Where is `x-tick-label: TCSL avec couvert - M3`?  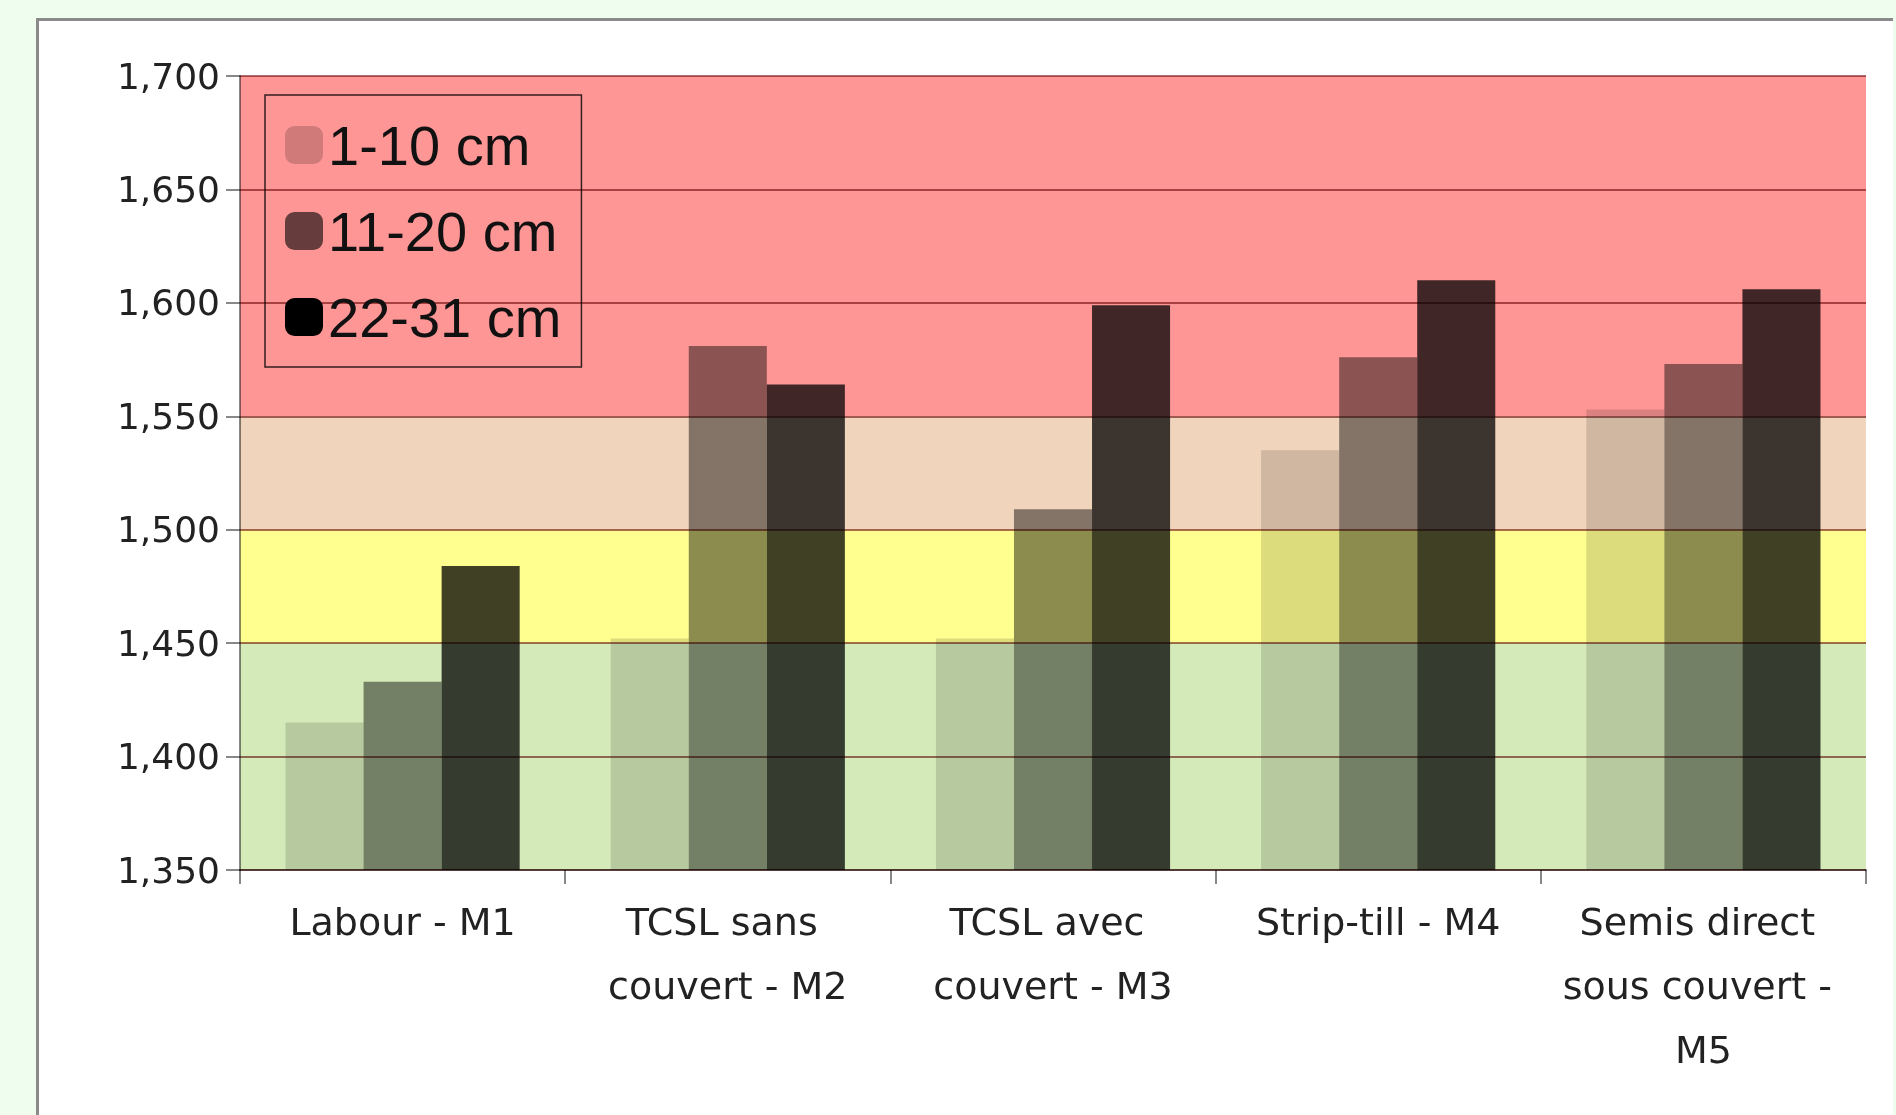 x-tick-label: TCSL avec couvert - M3 is located at coordinates (1053, 954).